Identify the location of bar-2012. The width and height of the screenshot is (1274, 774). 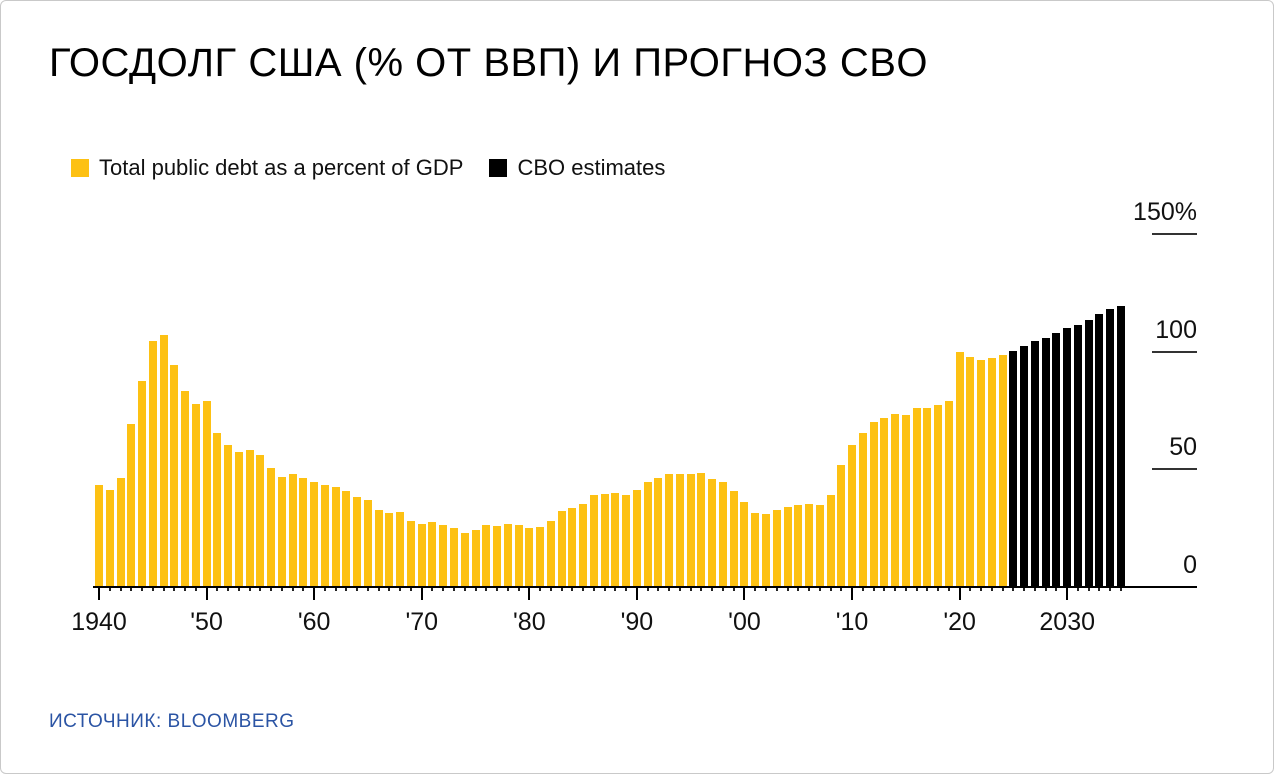
(873, 504).